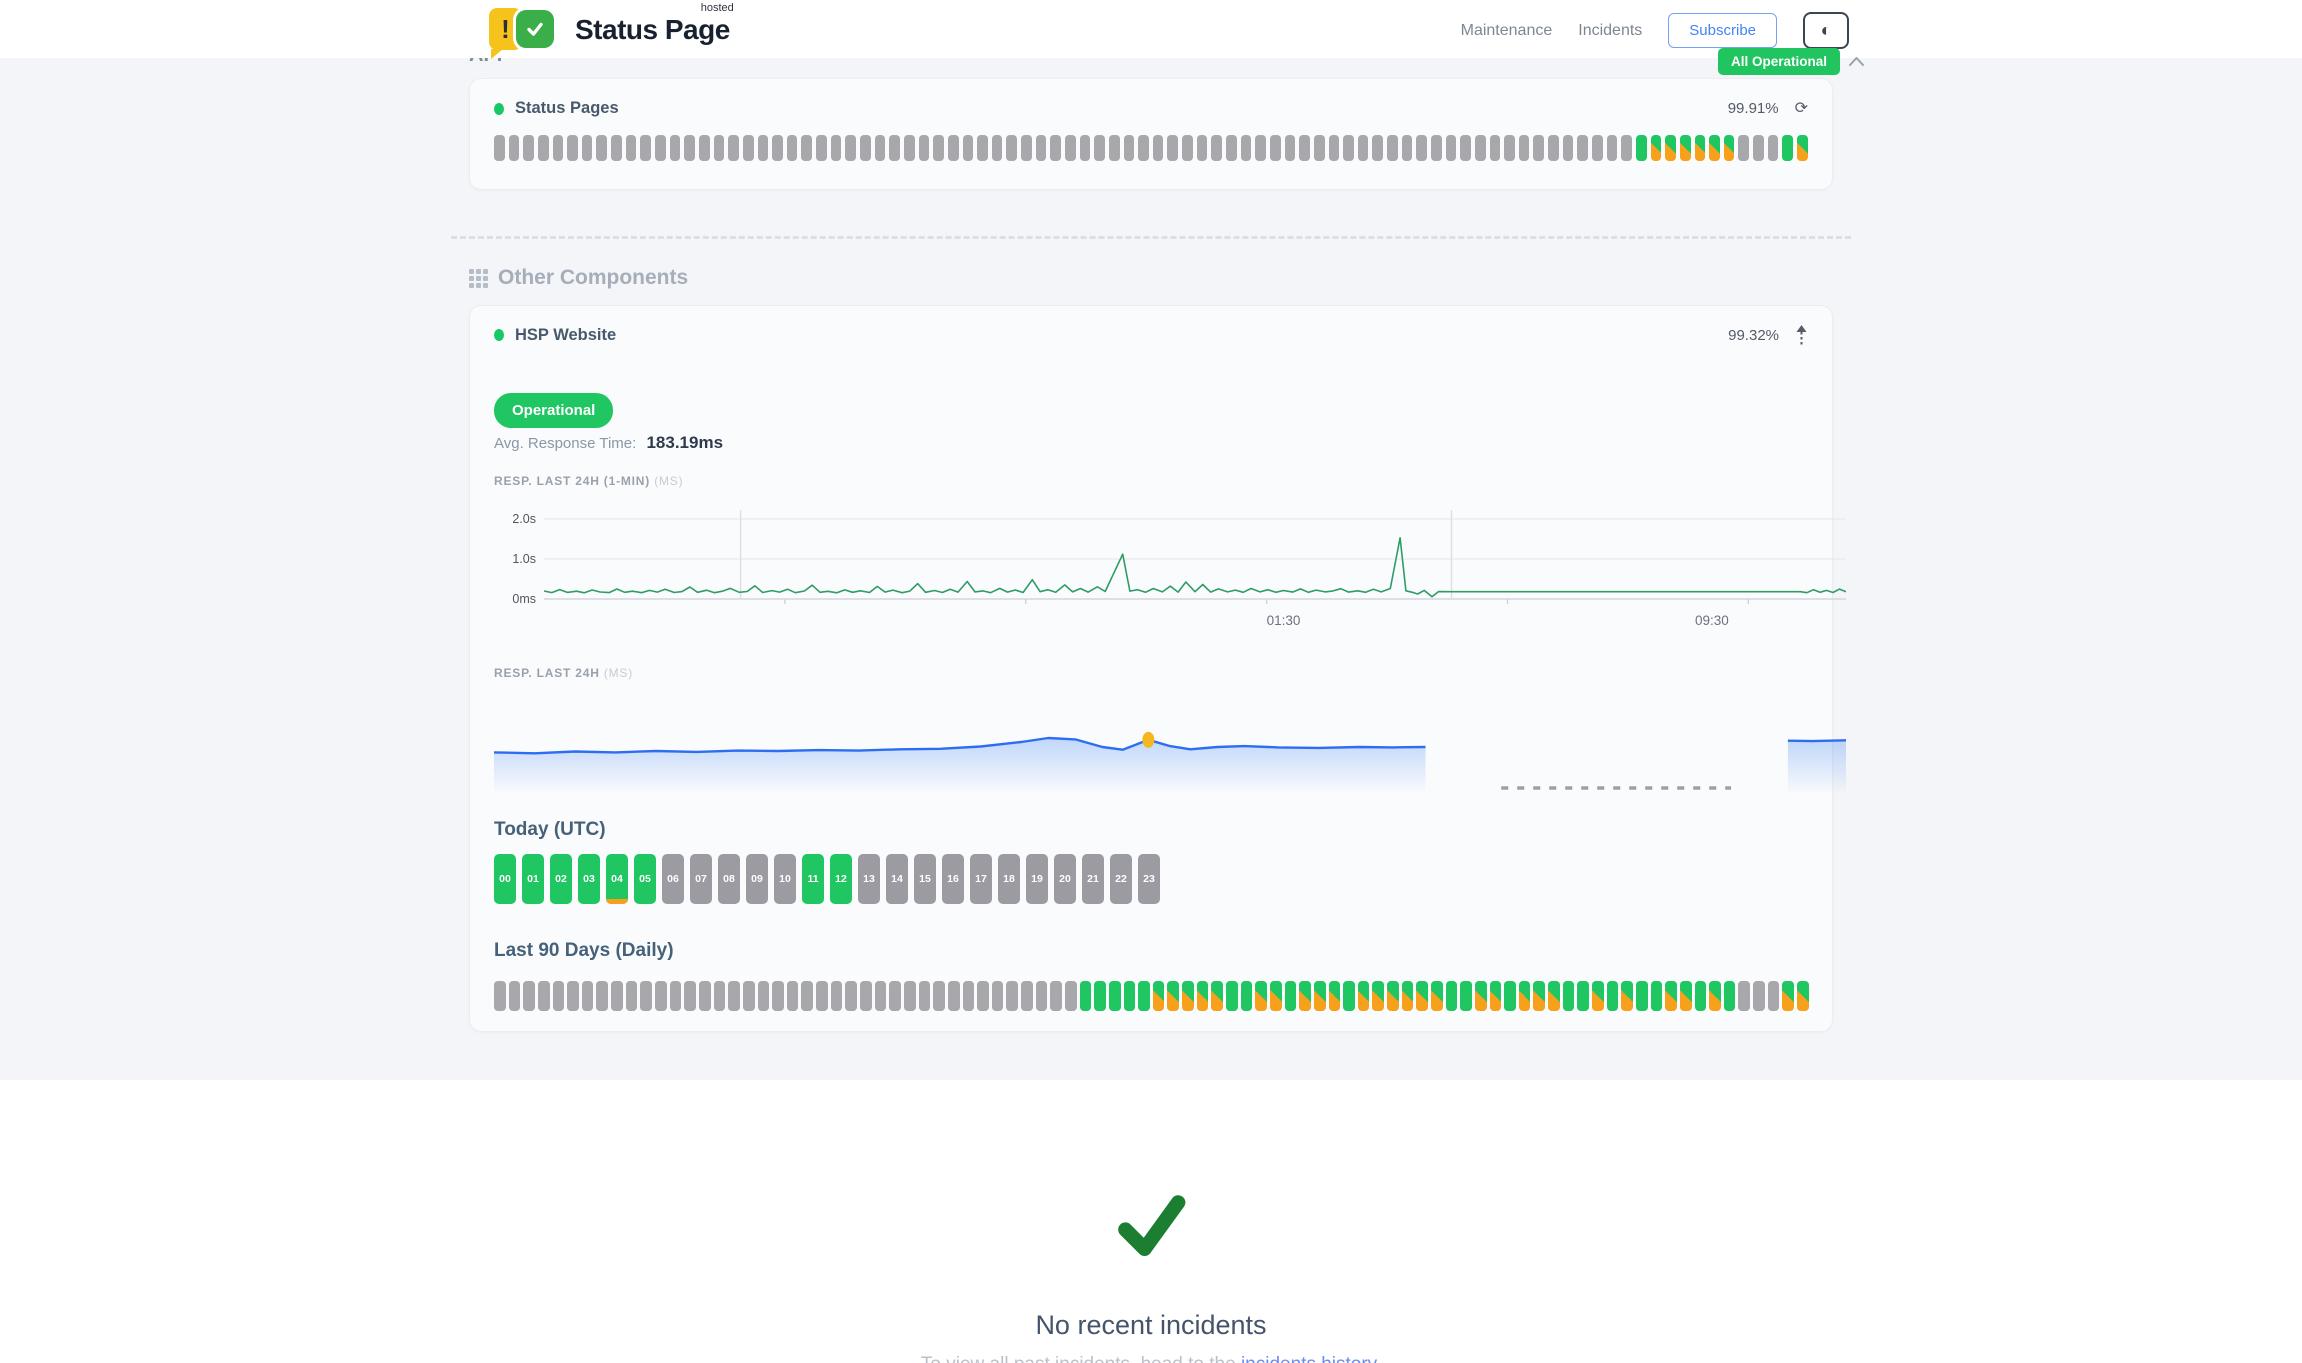 Image resolution: width=2302 pixels, height=1363 pixels. Describe the element at coordinates (1093, 879) in the screenshot. I see `hour-block-21: 21` at that location.